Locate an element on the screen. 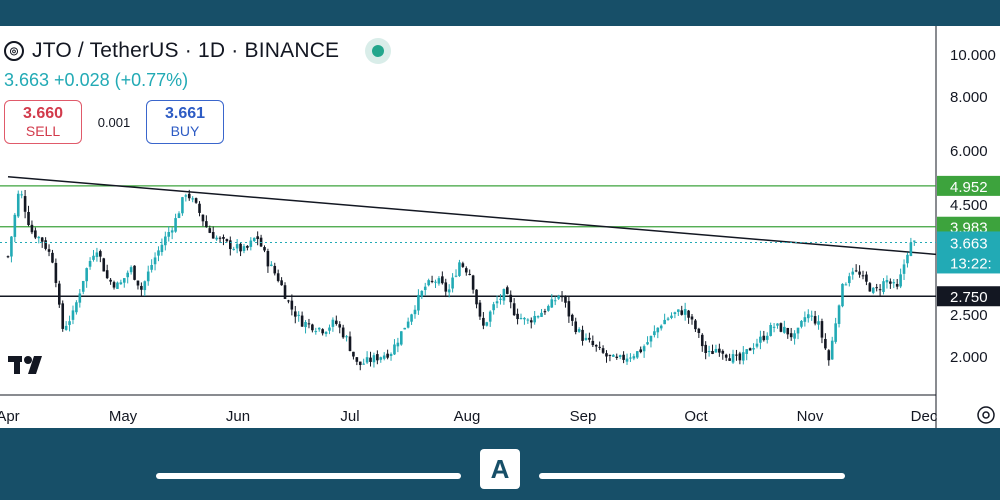 The height and width of the screenshot is (500, 1000). symbol-title: JTO / TetherUS · 1D · BINANCE is located at coordinates (186, 50).